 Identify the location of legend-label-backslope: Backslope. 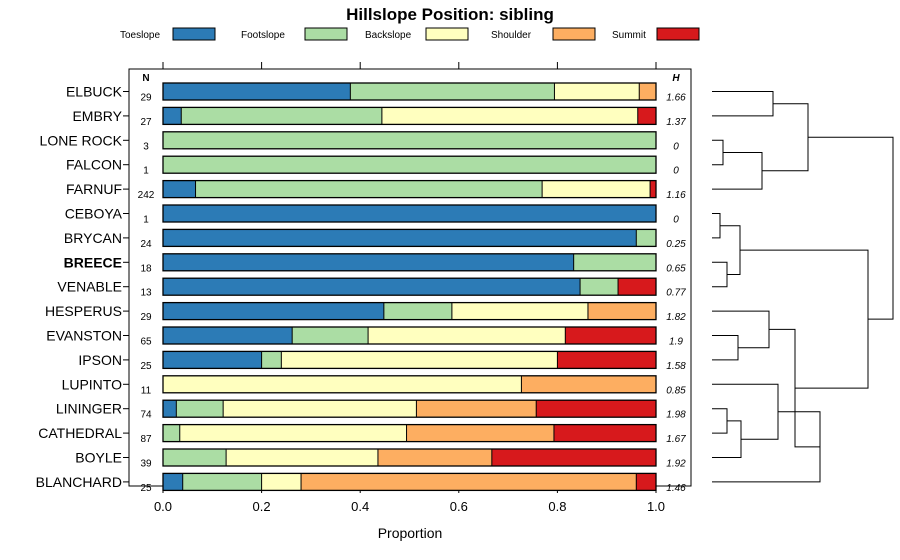
(388, 35).